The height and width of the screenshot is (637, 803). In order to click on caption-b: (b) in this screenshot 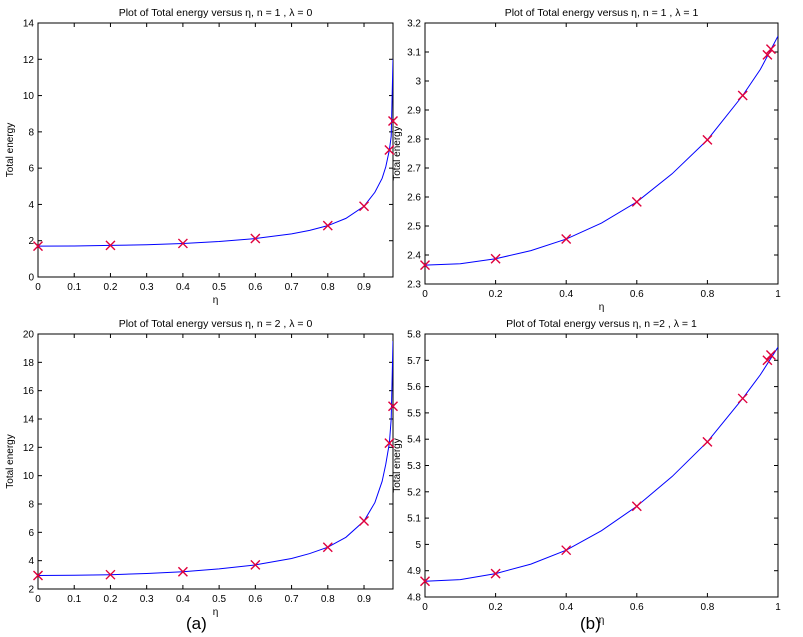, I will do `click(590, 623)`.